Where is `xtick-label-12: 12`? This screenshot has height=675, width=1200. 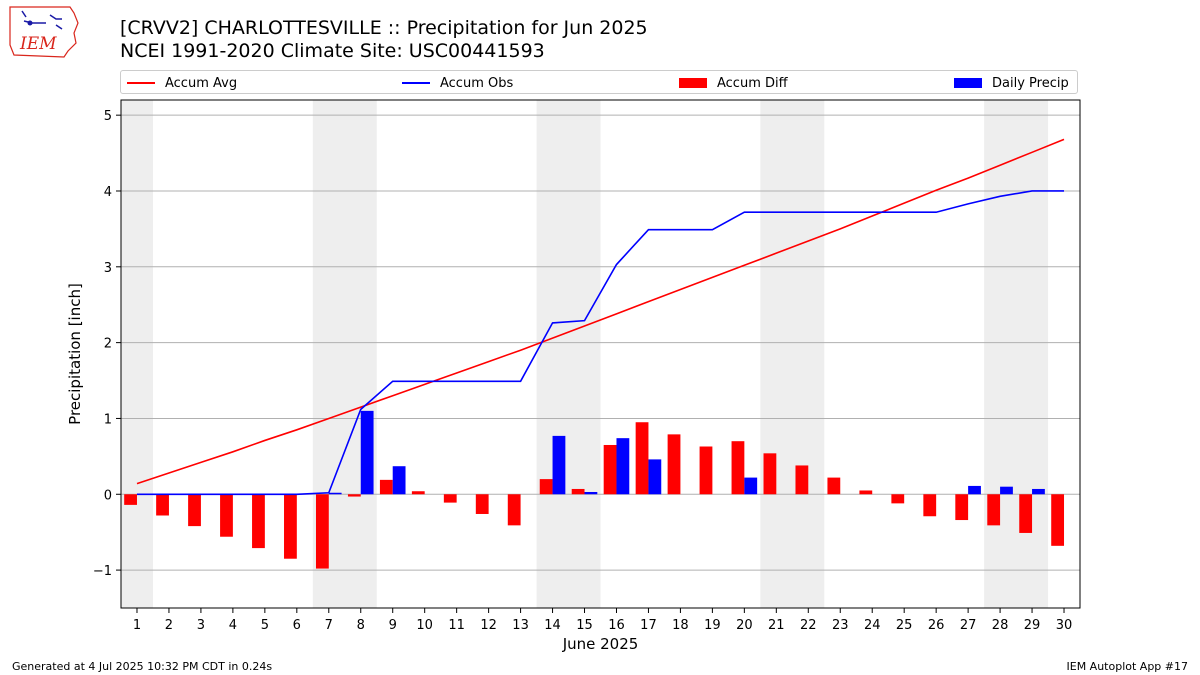 xtick-label-12: 12 is located at coordinates (488, 625).